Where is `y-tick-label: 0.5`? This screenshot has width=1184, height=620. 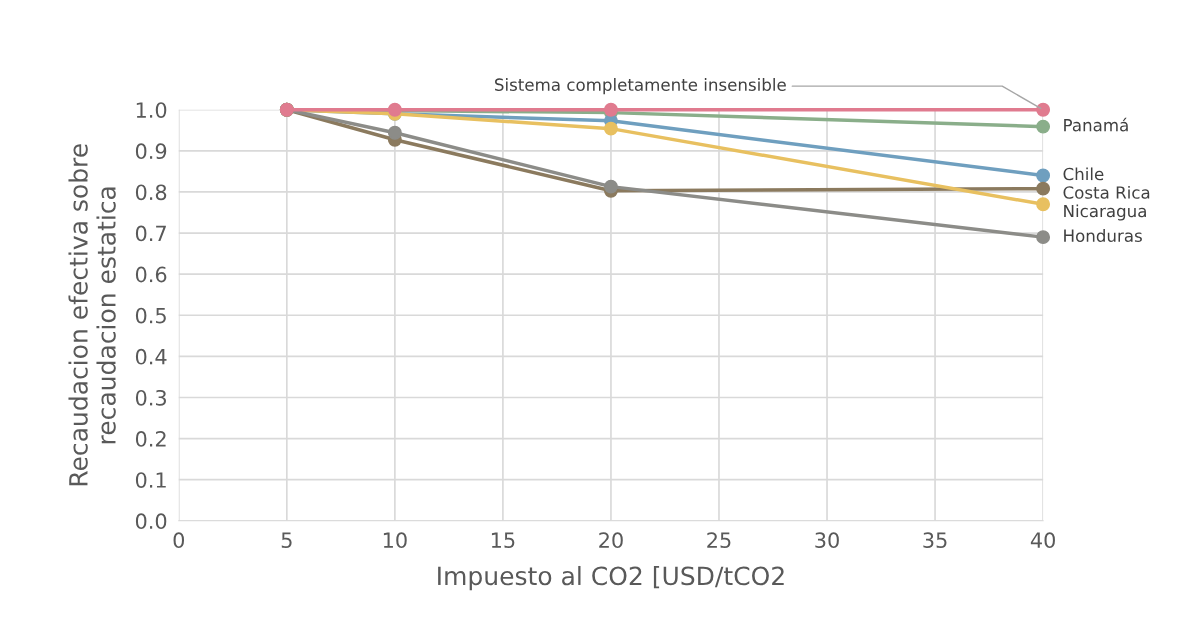
y-tick-label: 0.5 is located at coordinates (150, 315).